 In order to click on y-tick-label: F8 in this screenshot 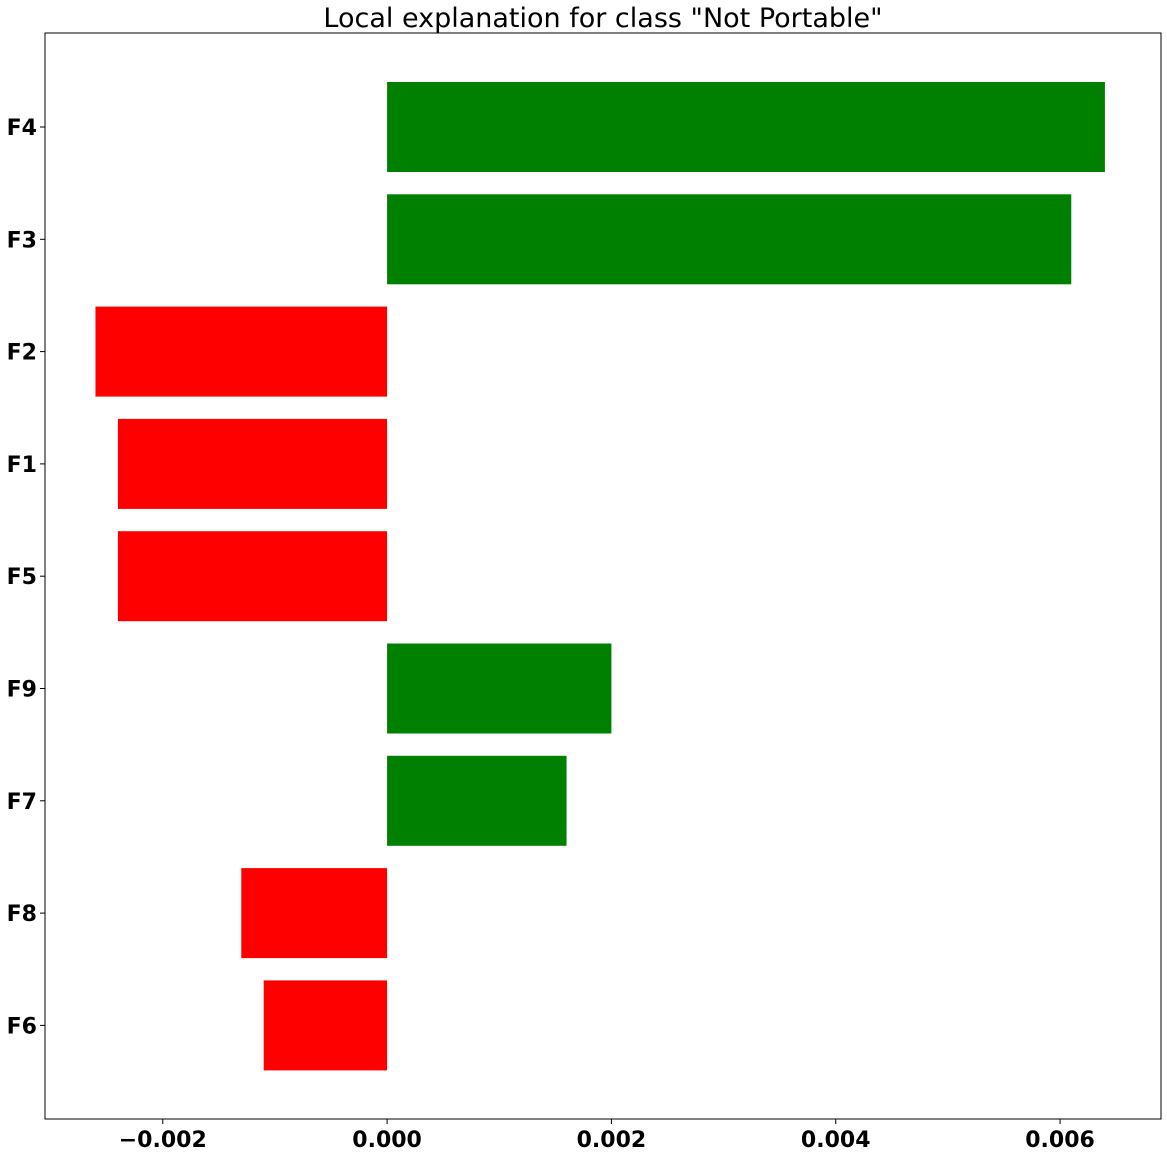, I will do `click(22, 914)`.